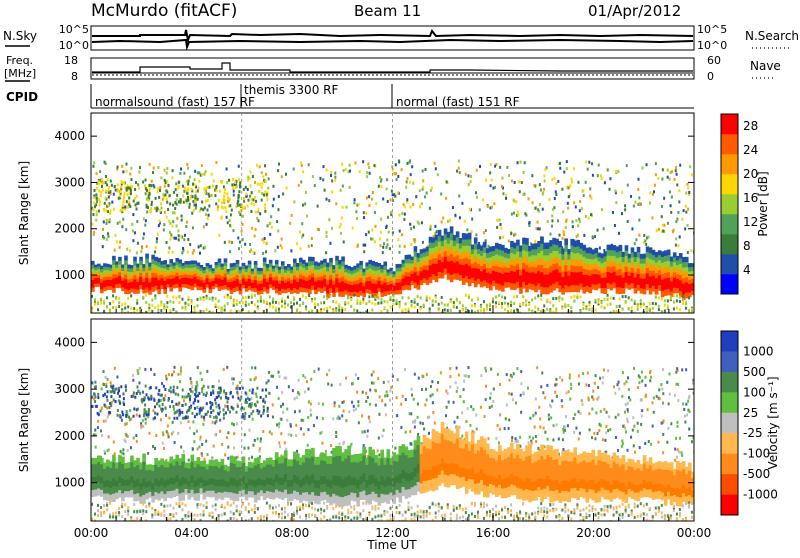 This screenshot has width=800, height=558. Describe the element at coordinates (175, 102) in the screenshot. I see `cpid-segment-1: normalsound (fast) 157 RF` at that location.